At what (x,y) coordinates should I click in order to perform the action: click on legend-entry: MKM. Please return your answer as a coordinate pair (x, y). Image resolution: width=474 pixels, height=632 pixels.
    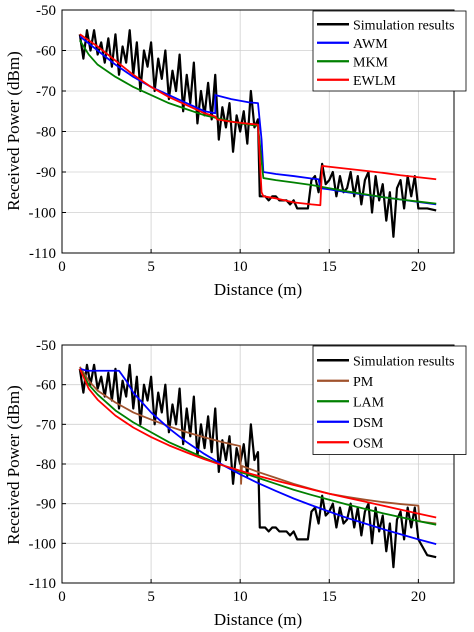
    Looking at the image, I should click on (371, 62).